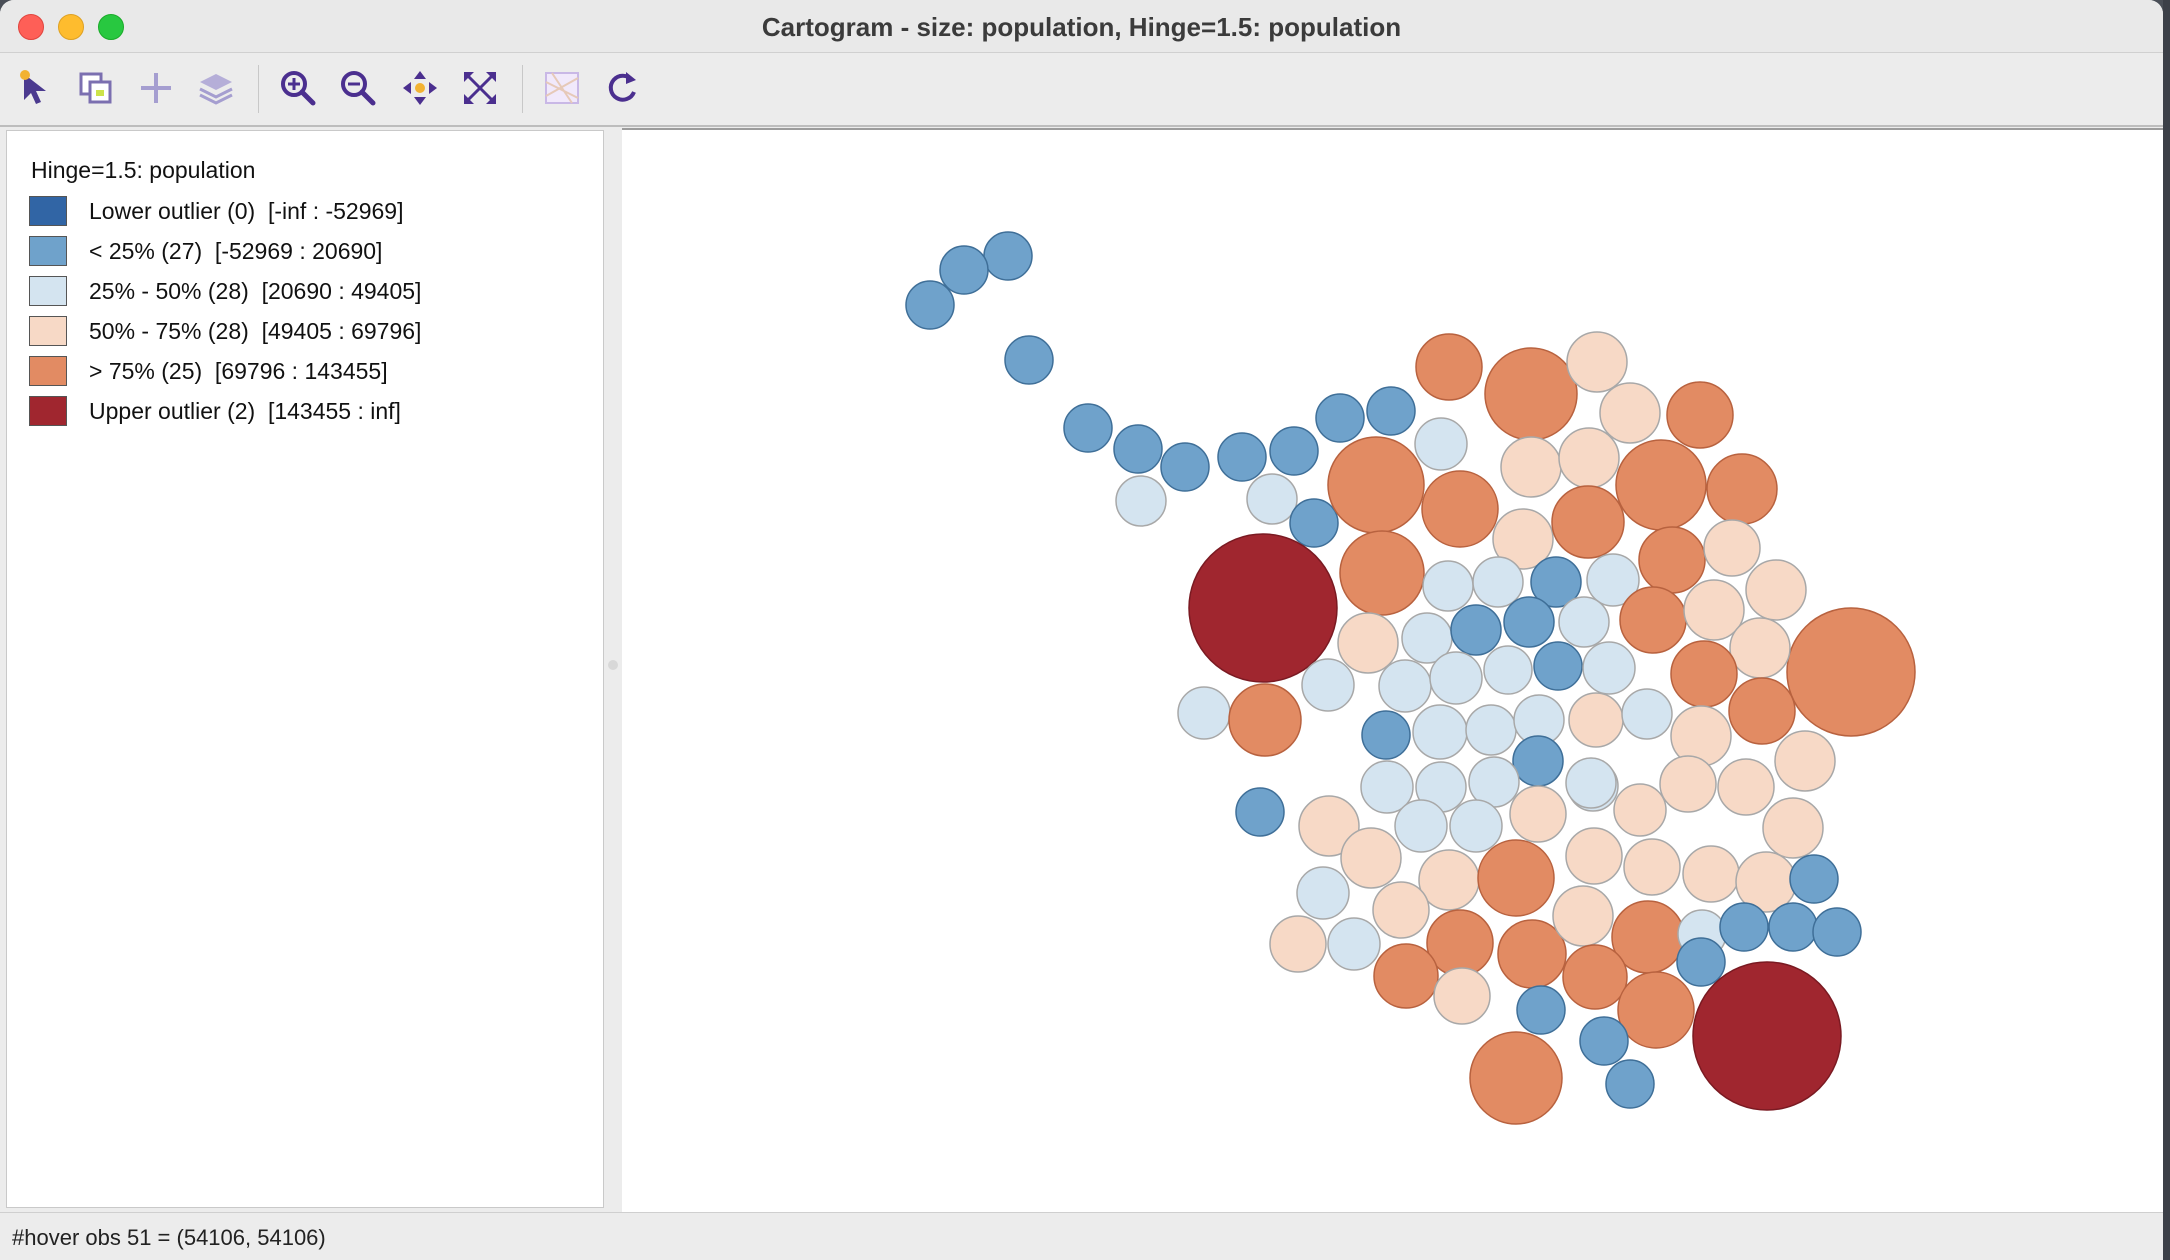  Describe the element at coordinates (225, 291) in the screenshot. I see `legend-item-quartile-2: 25% - 50% (28) [20690 : 49405]` at that location.